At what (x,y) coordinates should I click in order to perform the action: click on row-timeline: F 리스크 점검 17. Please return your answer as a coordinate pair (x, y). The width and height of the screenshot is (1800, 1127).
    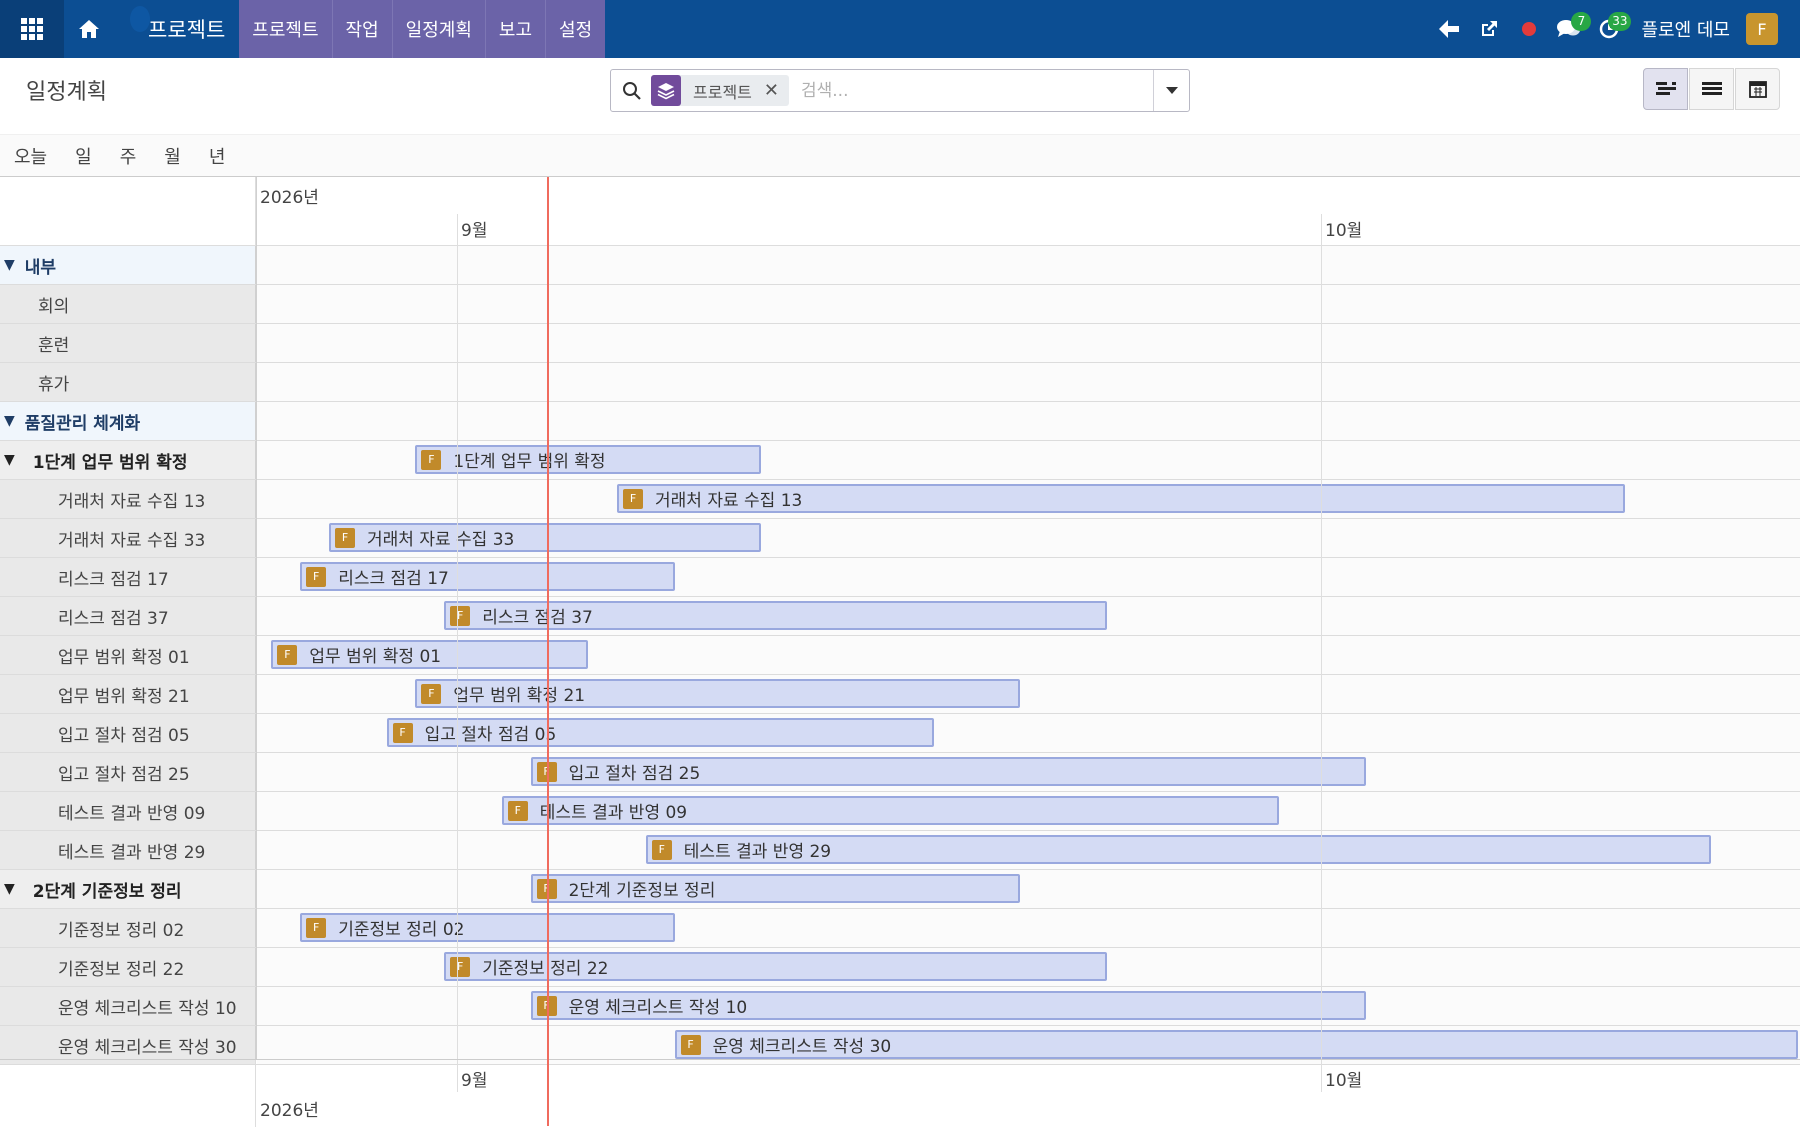
    Looking at the image, I should click on (1028, 577).